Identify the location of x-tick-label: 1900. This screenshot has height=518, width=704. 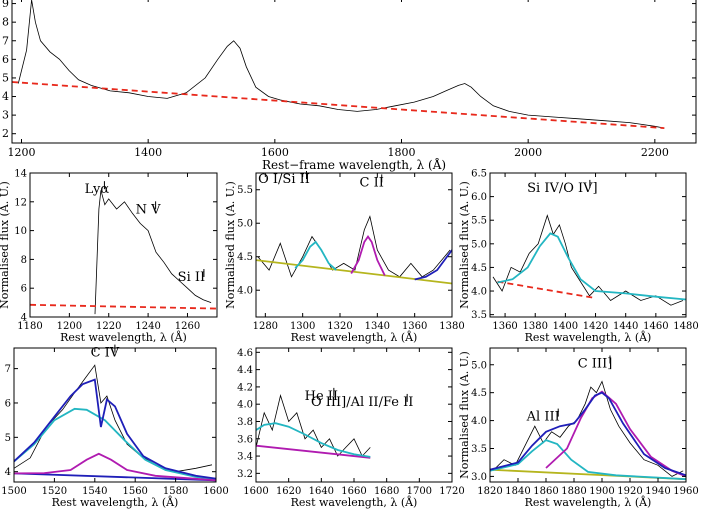
(601, 491).